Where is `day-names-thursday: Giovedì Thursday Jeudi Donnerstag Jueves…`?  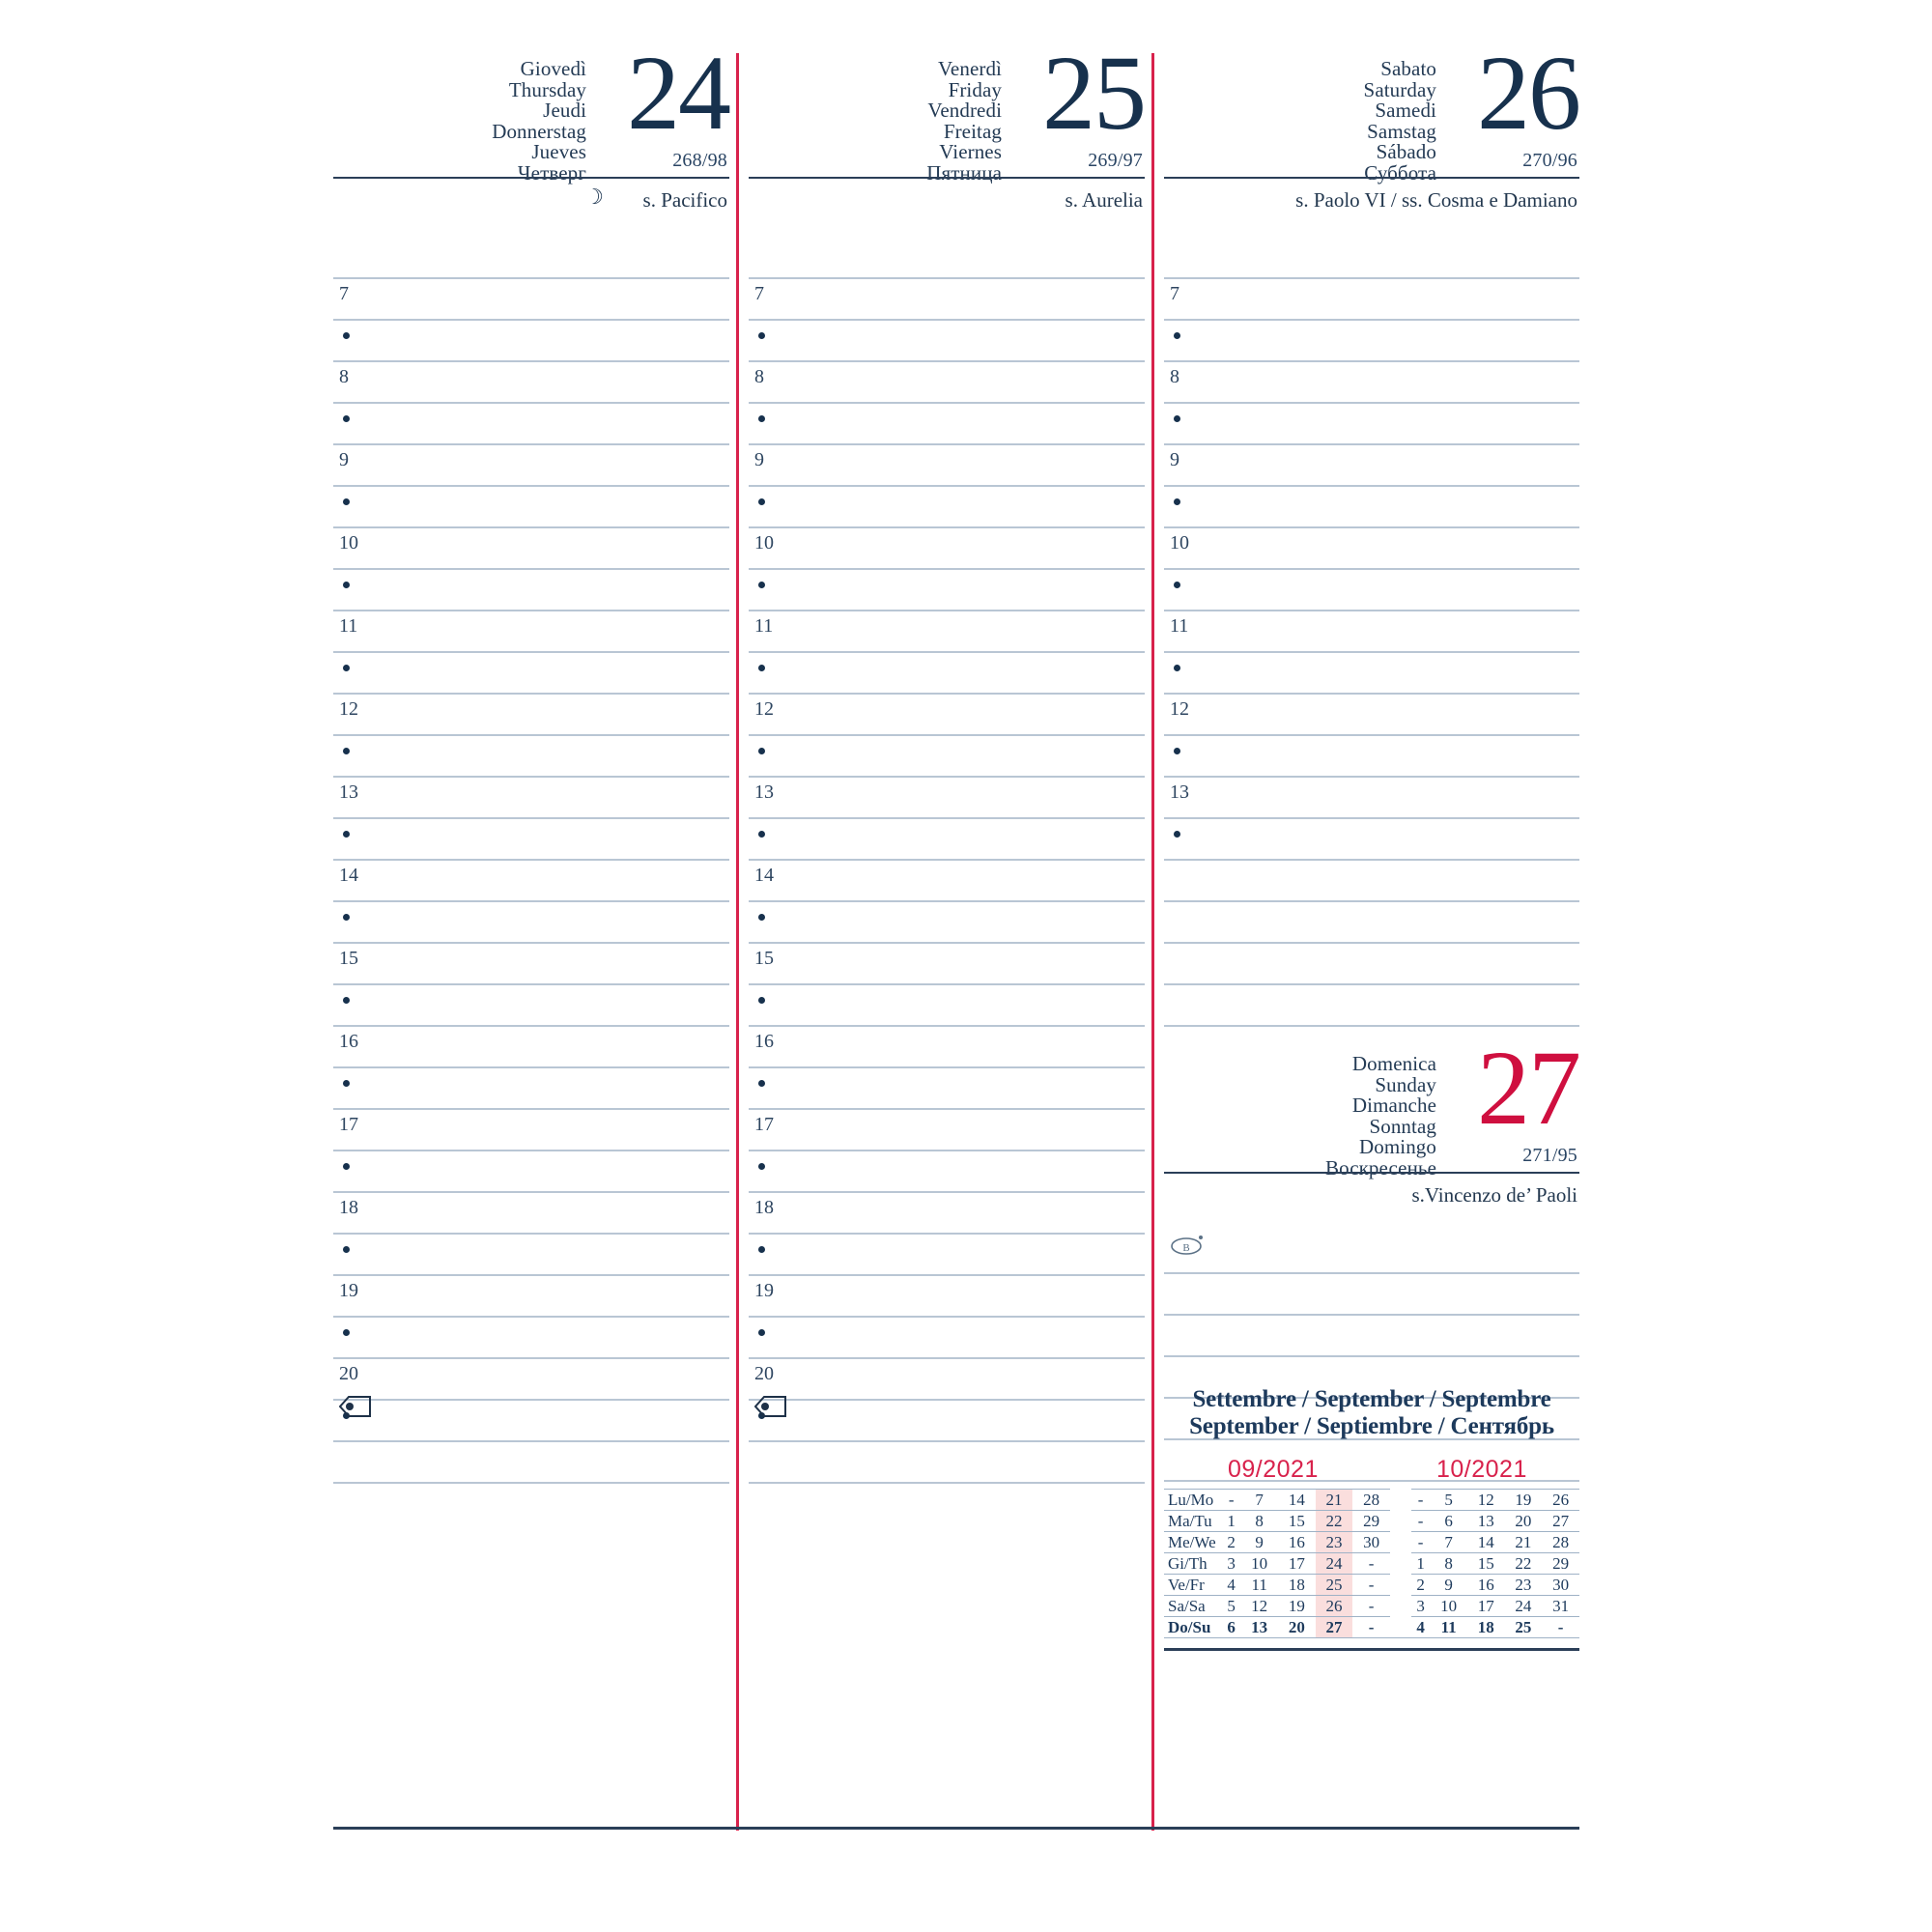
day-names-thursday: Giovedì Thursday Jeudi Donnerstag Jueves… is located at coordinates (539, 121).